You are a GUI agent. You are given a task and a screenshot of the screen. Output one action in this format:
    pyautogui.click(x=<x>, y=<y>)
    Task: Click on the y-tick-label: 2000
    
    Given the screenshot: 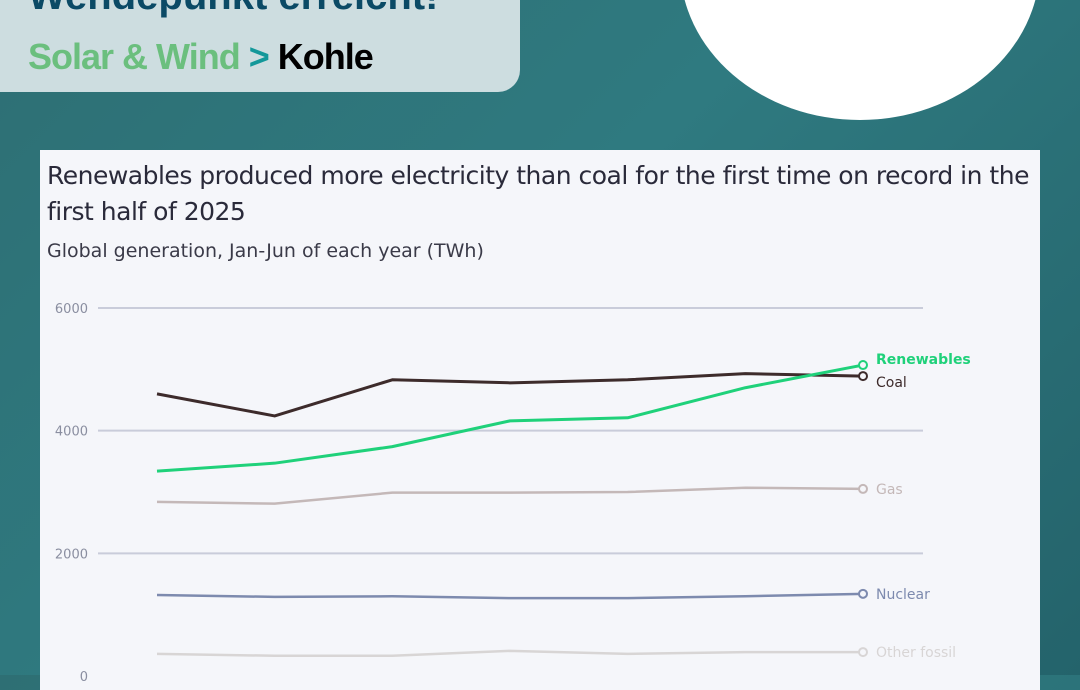 What is the action you would take?
    pyautogui.click(x=71, y=554)
    